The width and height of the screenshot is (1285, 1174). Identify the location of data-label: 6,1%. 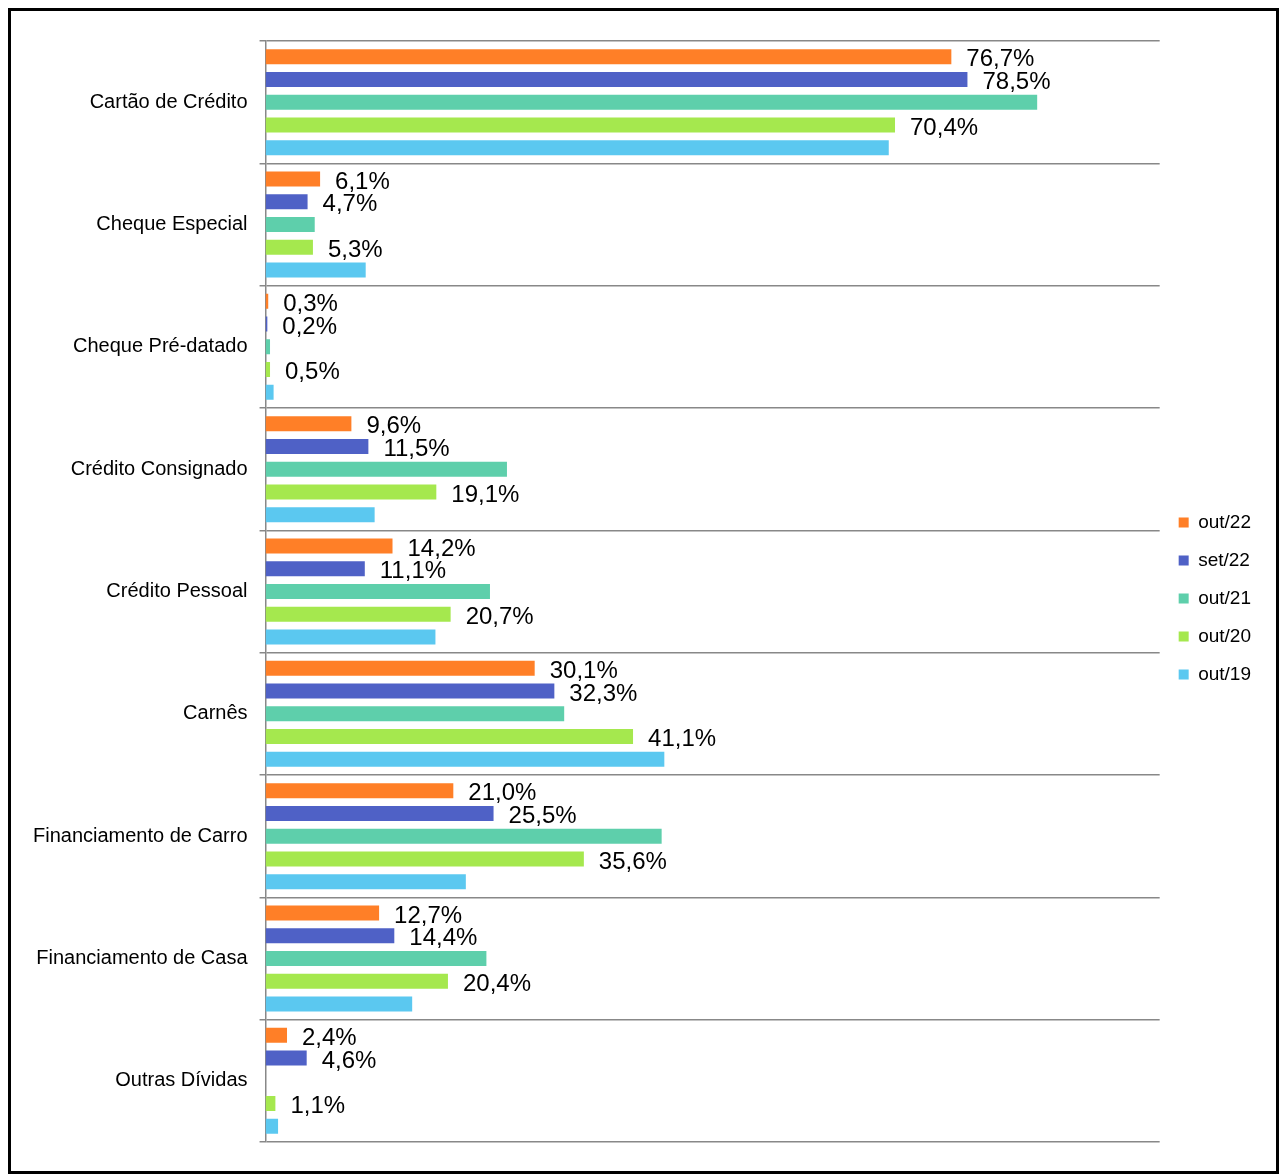
(362, 180).